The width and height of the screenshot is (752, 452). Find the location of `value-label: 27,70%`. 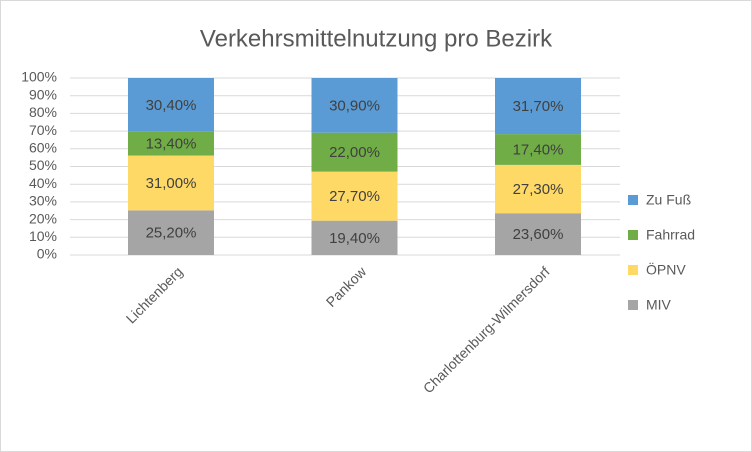

value-label: 27,70% is located at coordinates (354, 196).